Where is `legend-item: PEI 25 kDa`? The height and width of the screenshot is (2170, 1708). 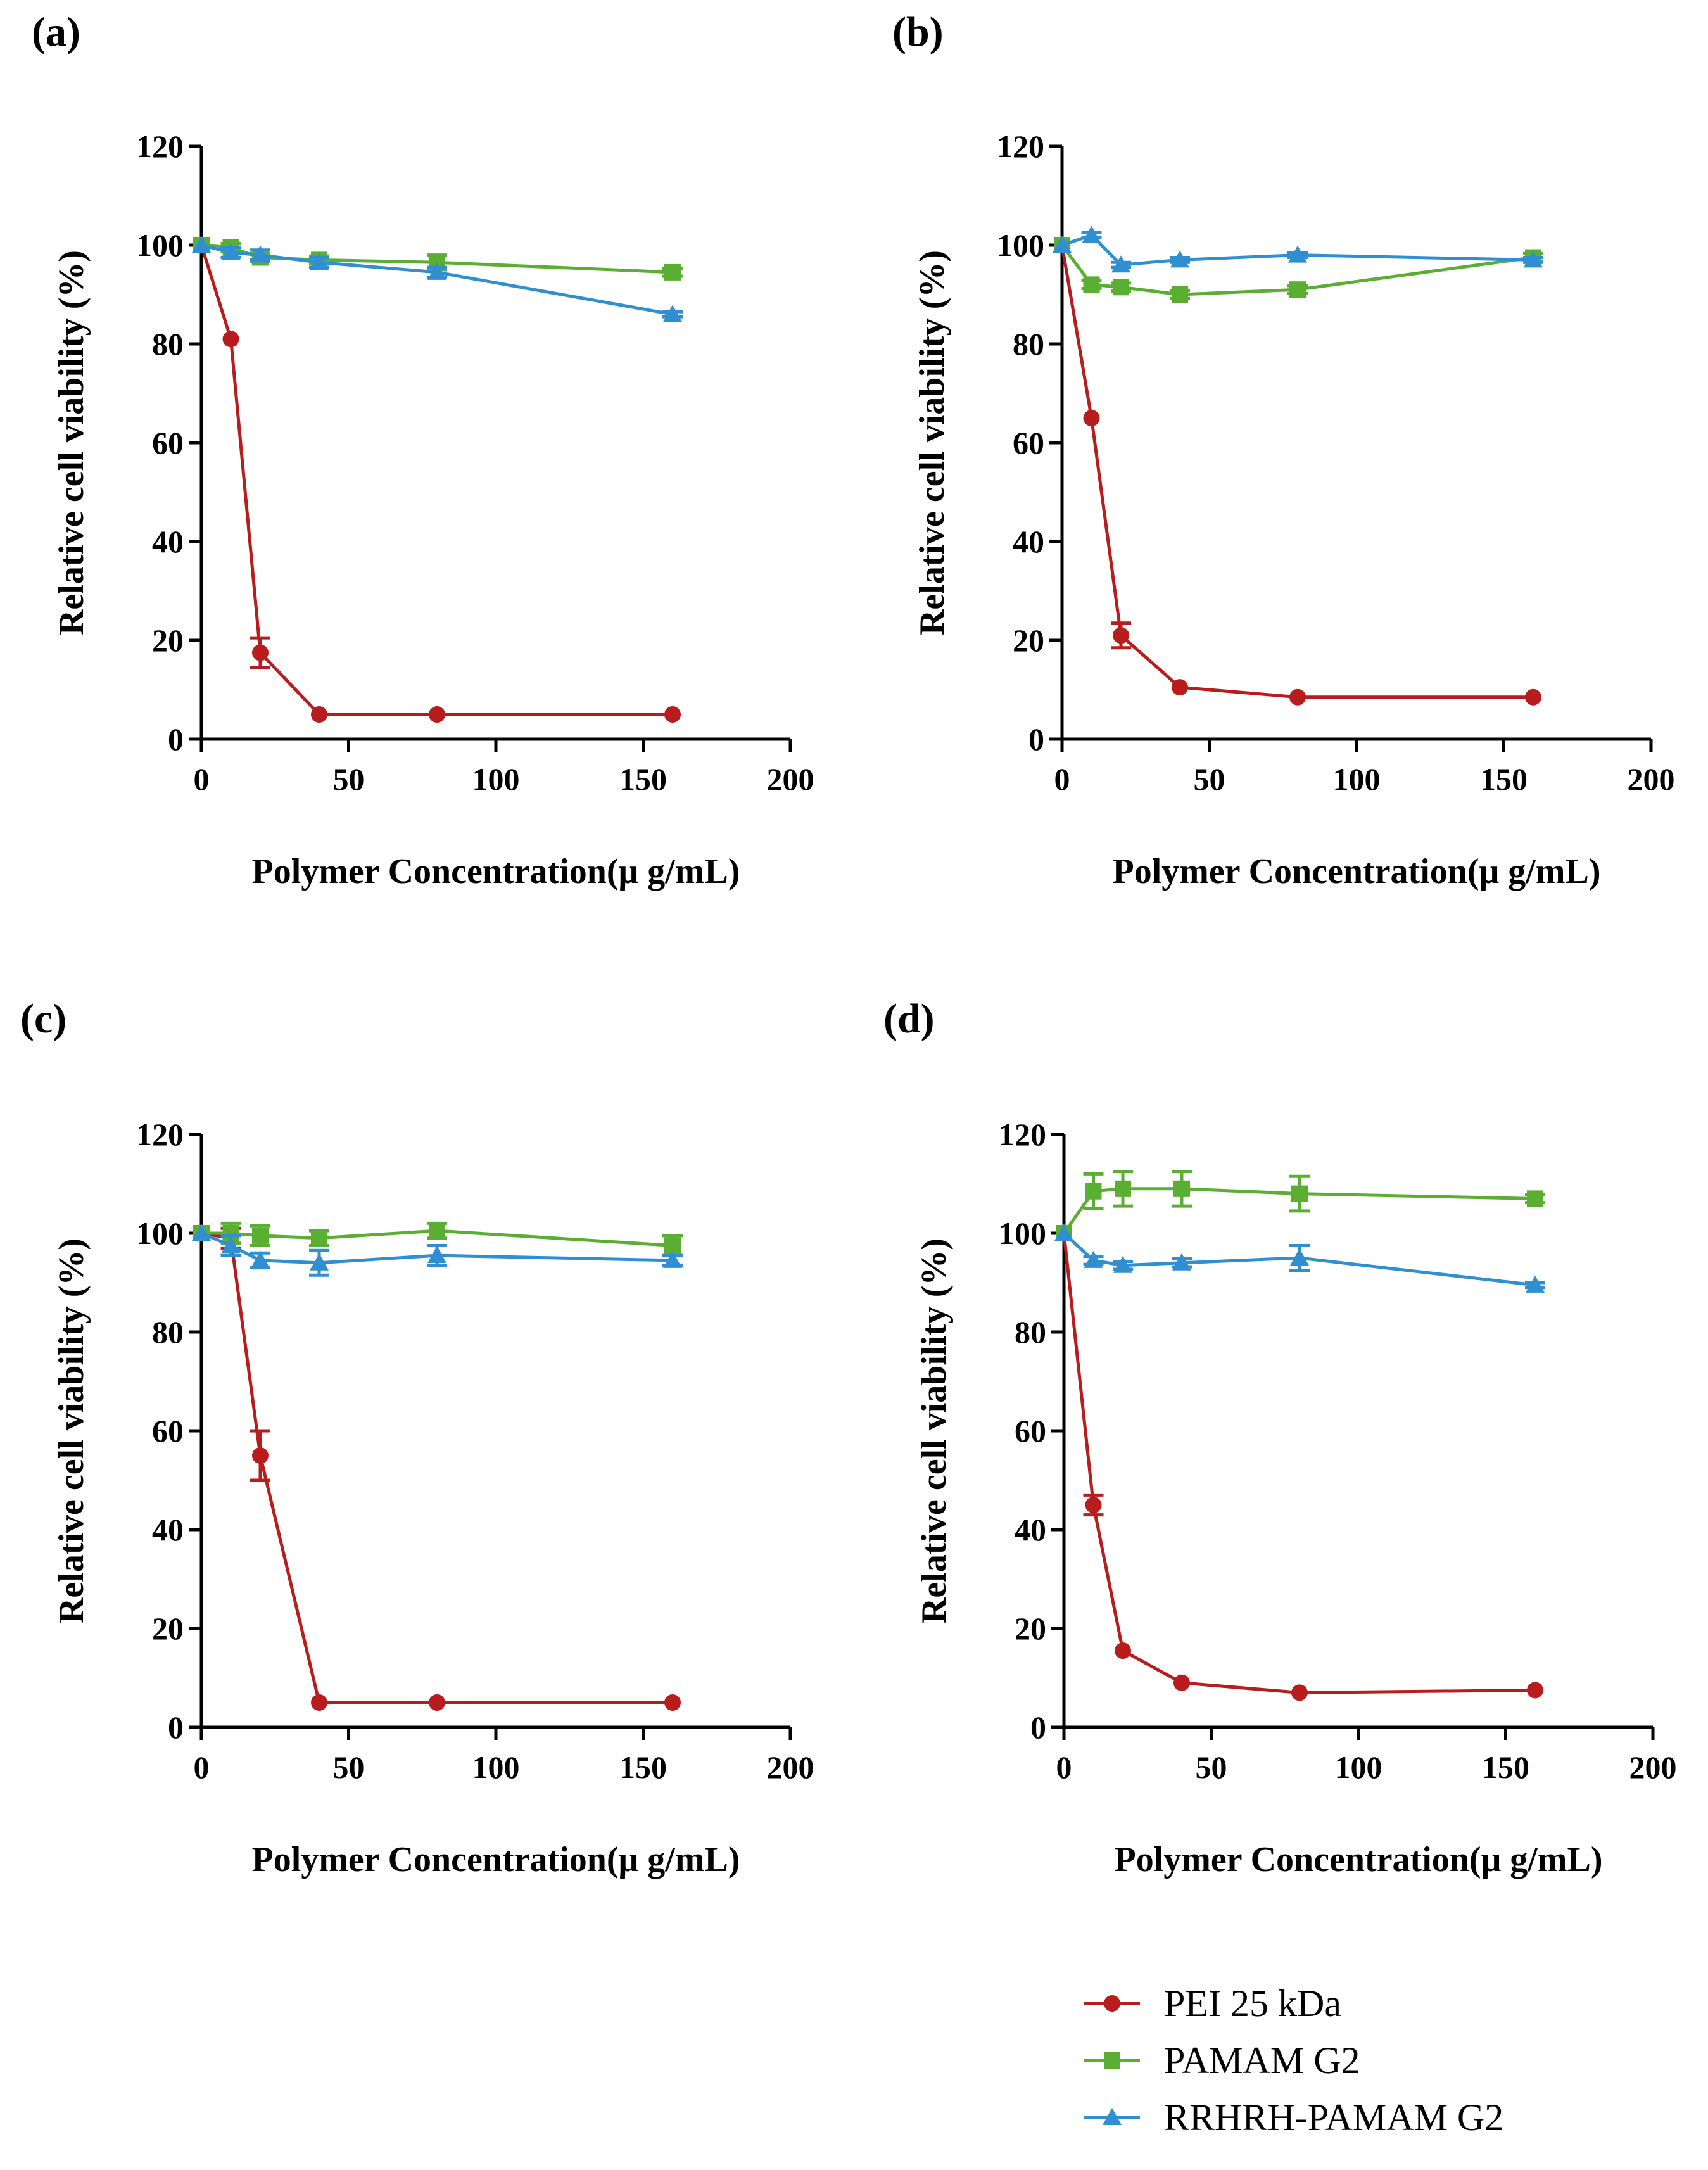 legend-item: PEI 25 kDa is located at coordinates (1213, 2003).